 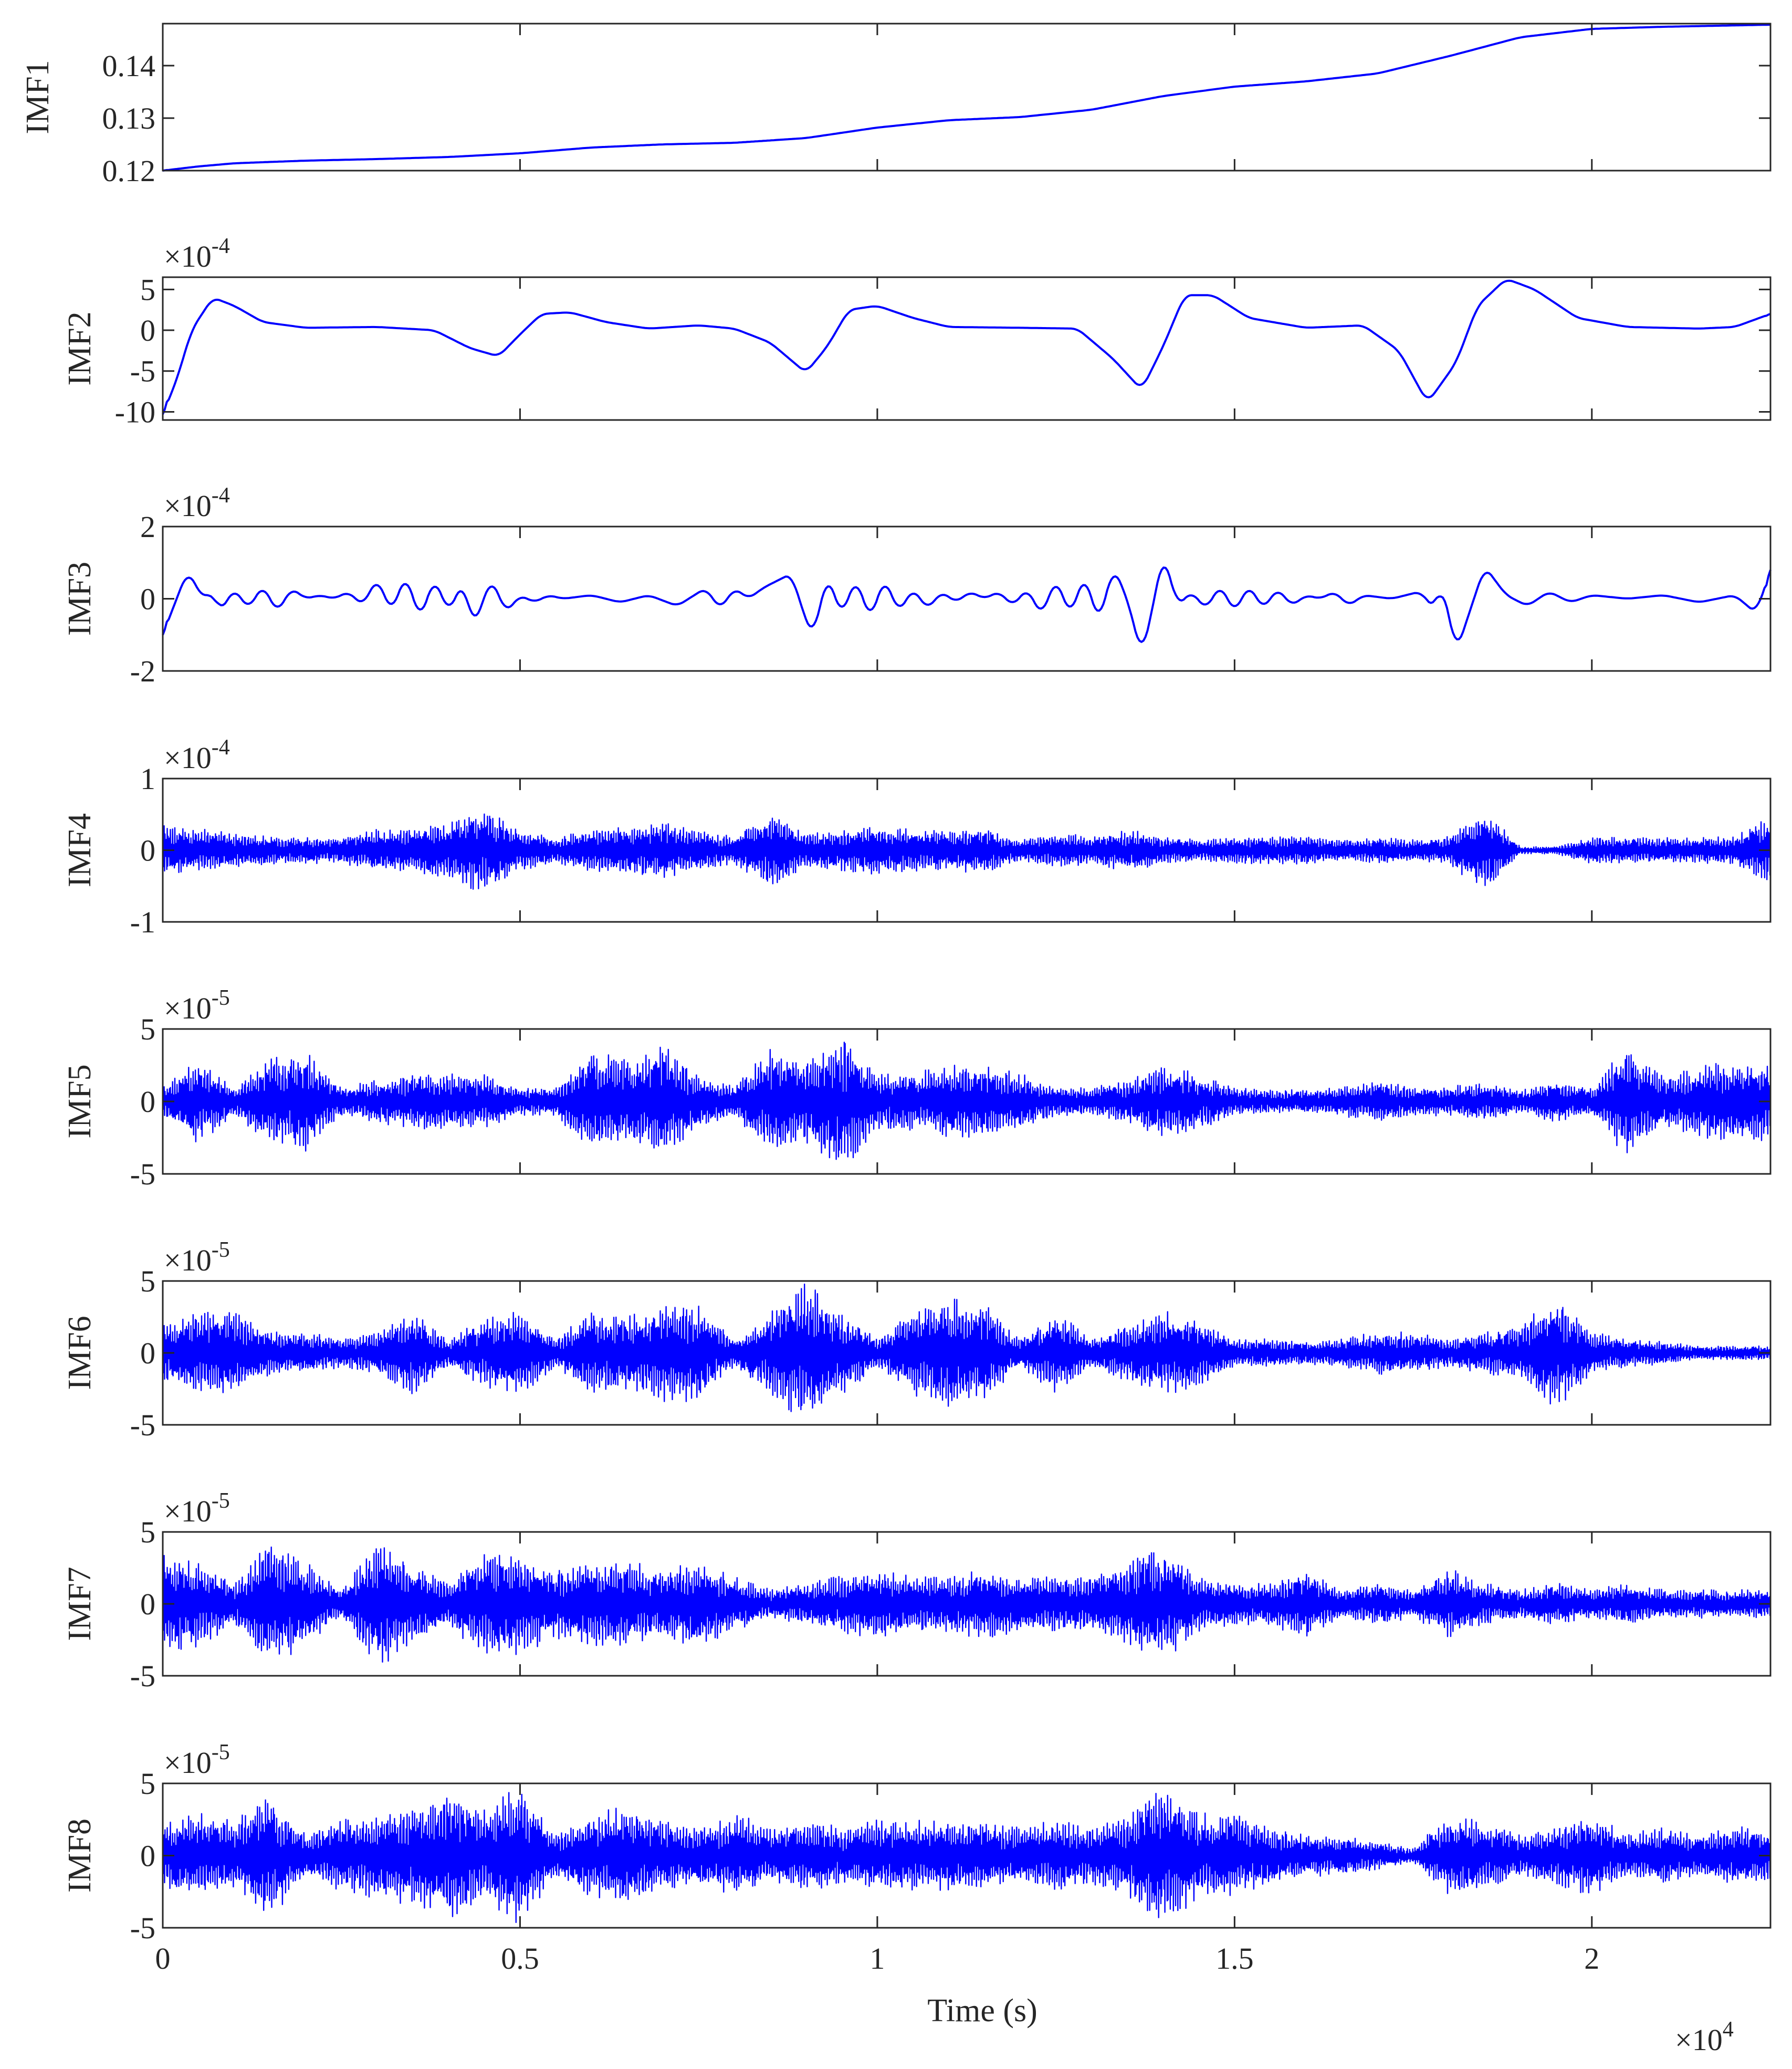 I want to click on subplot-imf4: -1 0 1 IMF4 ×10⁻⁴, so click(x=917, y=838).